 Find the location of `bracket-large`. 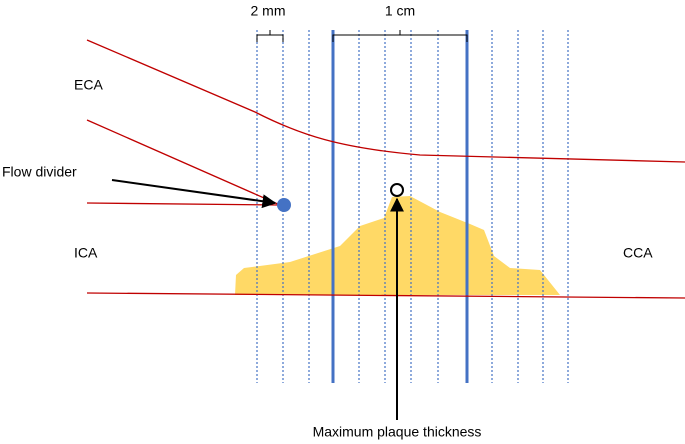

bracket-large is located at coordinates (400, 36).